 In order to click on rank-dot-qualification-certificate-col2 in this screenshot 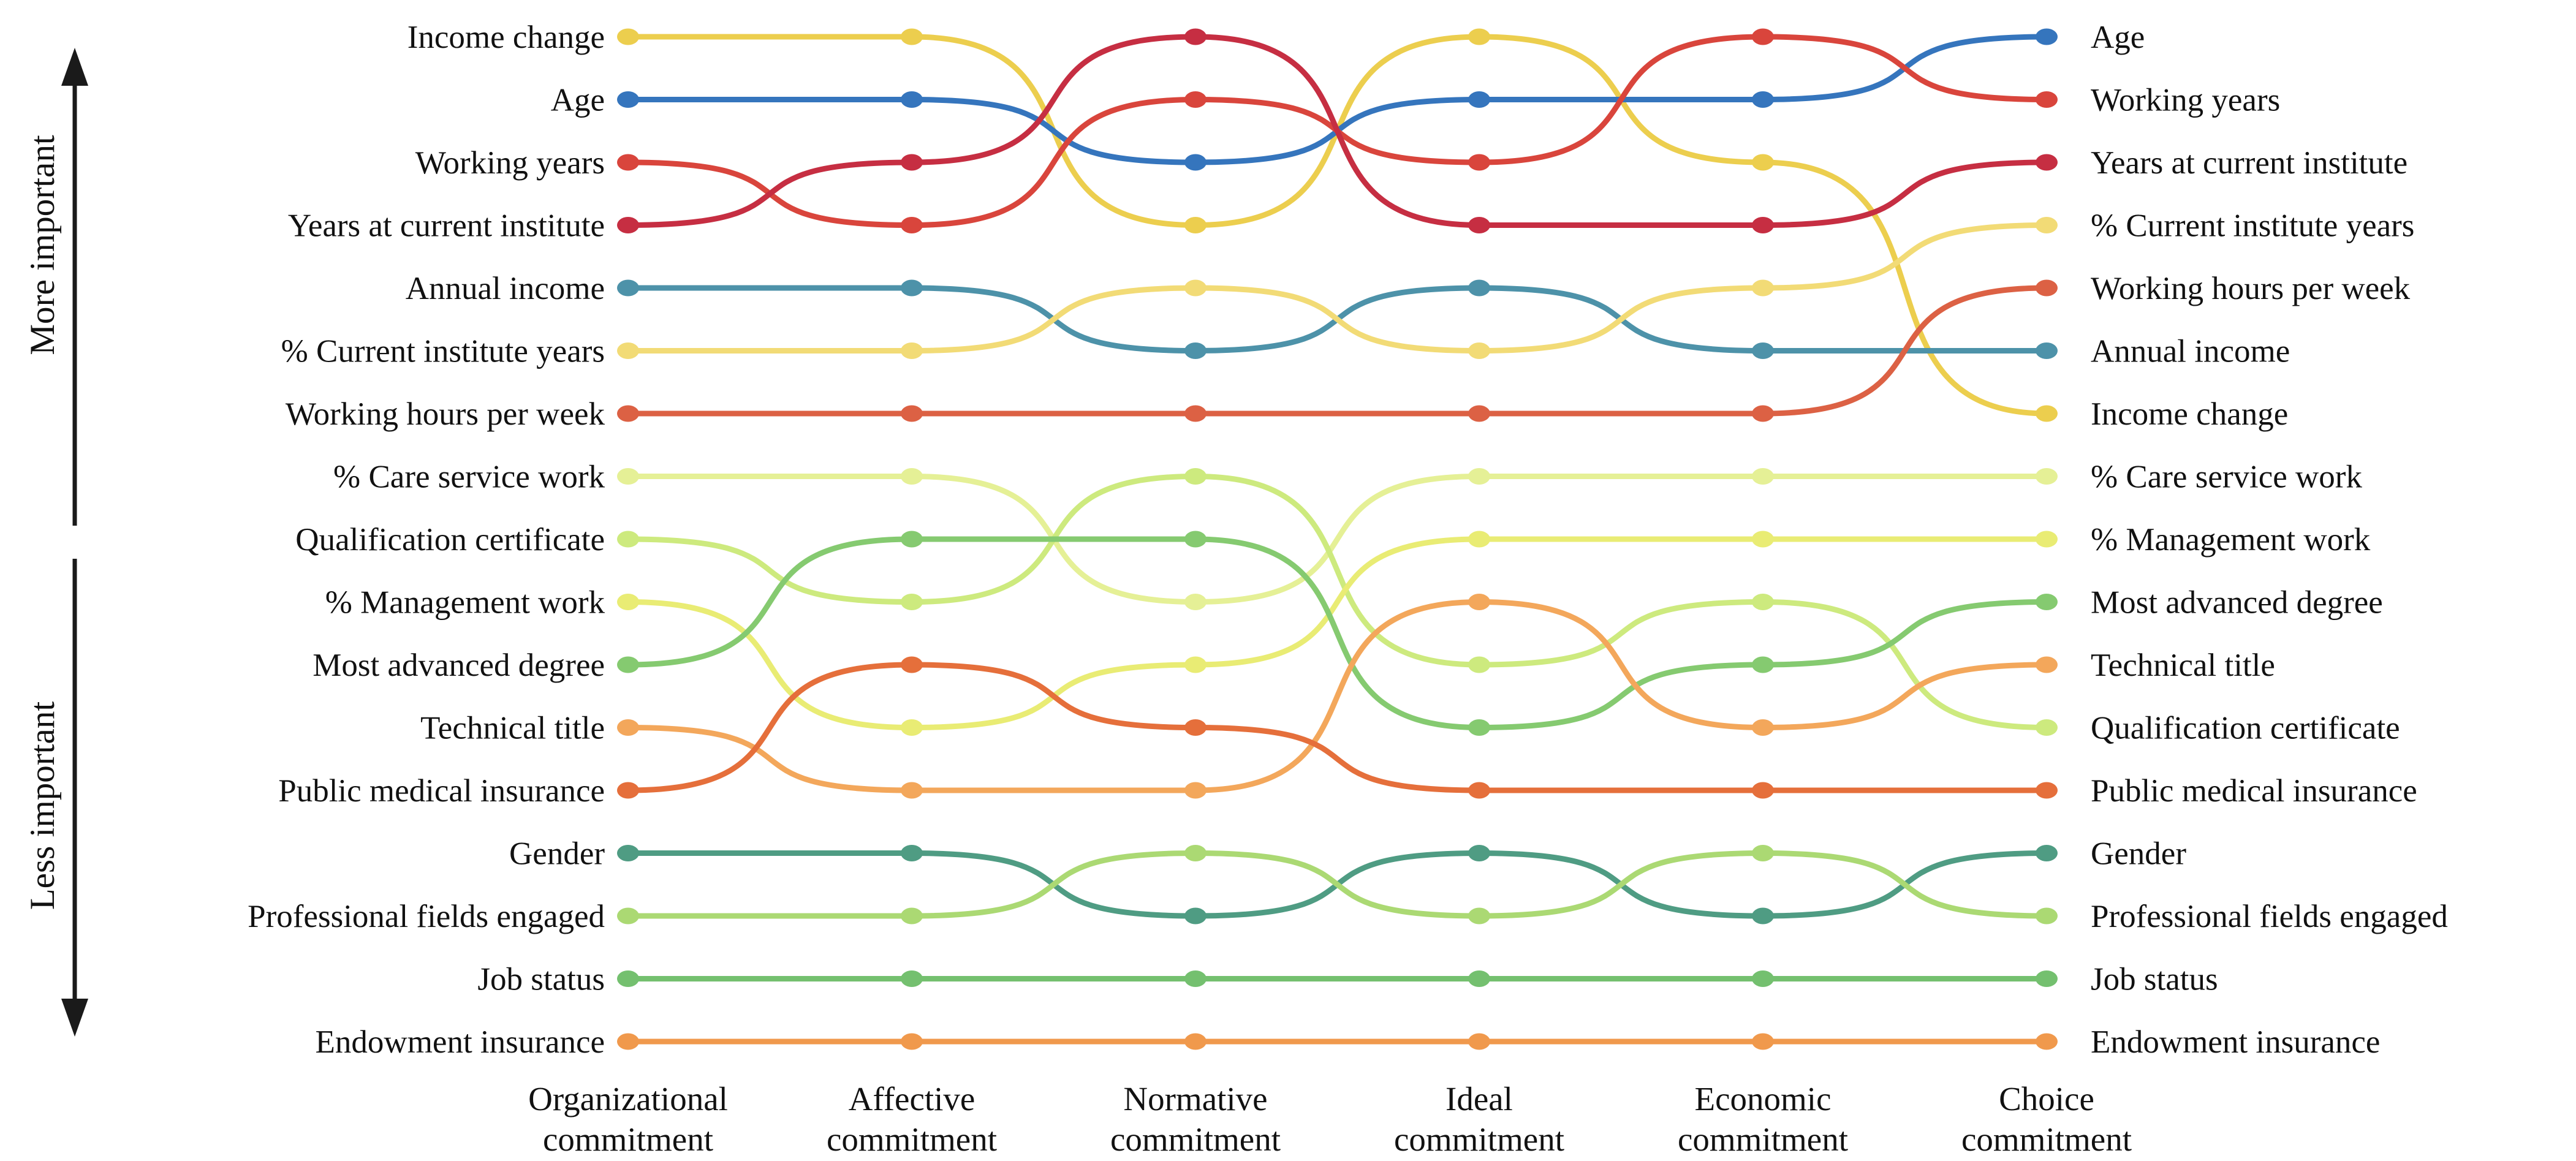, I will do `click(912, 602)`.